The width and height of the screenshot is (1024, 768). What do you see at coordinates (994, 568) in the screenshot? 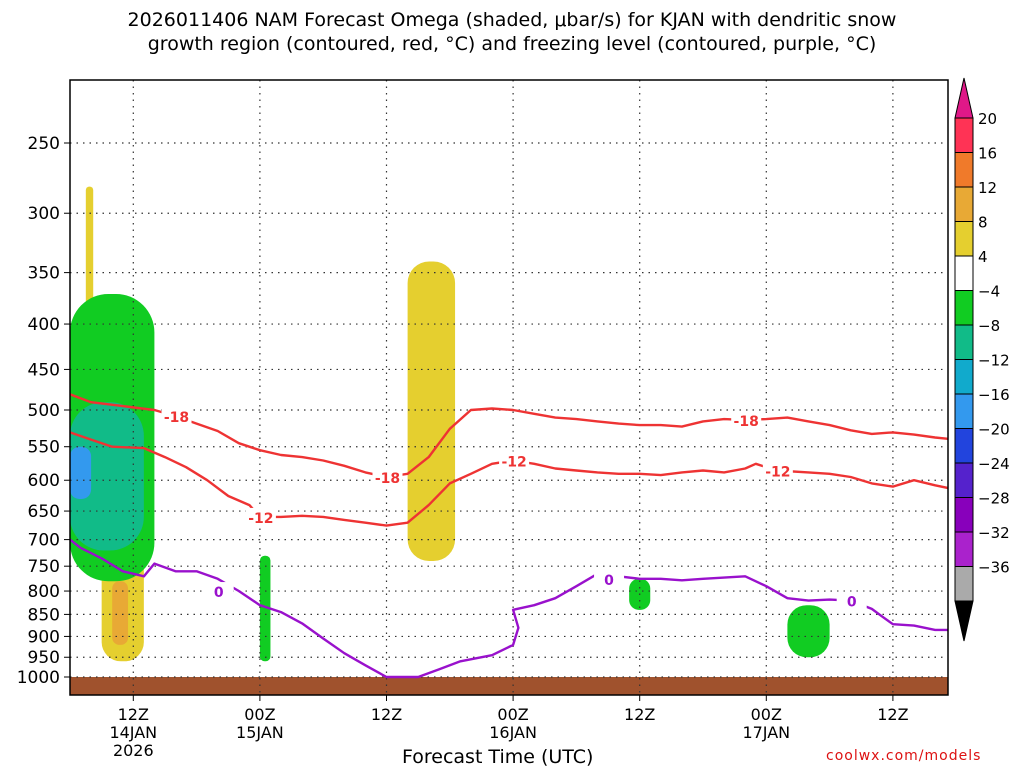
I see `colorbar-label-13: −36` at bounding box center [994, 568].